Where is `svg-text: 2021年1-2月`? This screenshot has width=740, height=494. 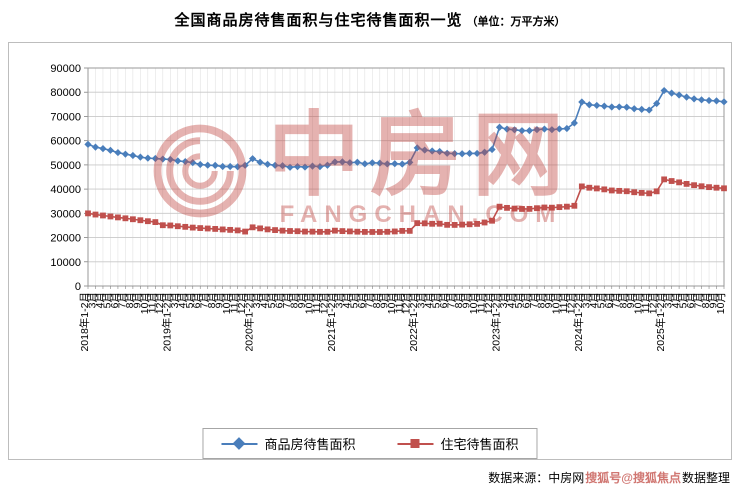
svg-text: 2021年1-2月 is located at coordinates (331, 322).